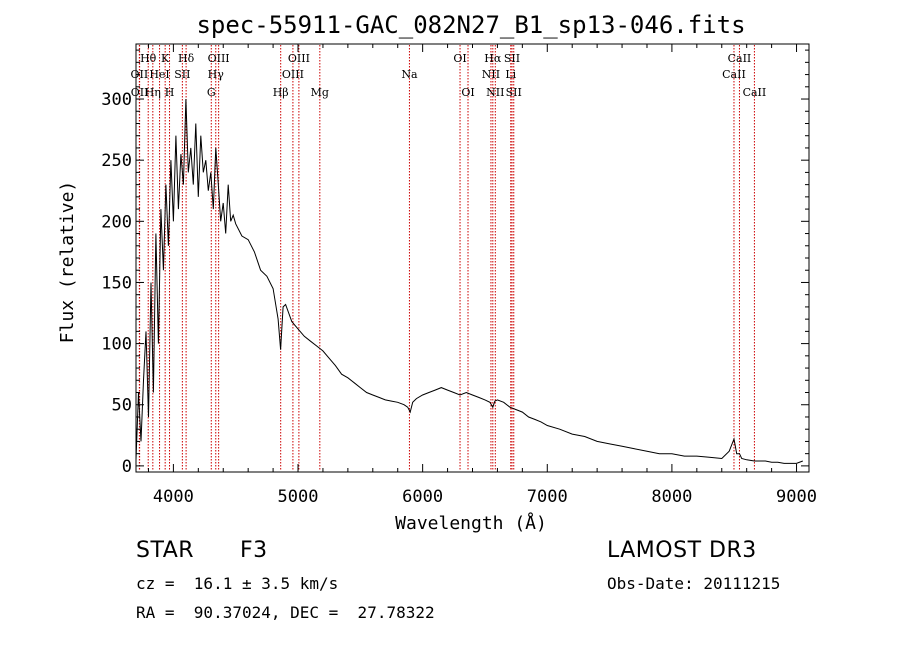  I want to click on line-marker-label: Hα, so click(493, 58).